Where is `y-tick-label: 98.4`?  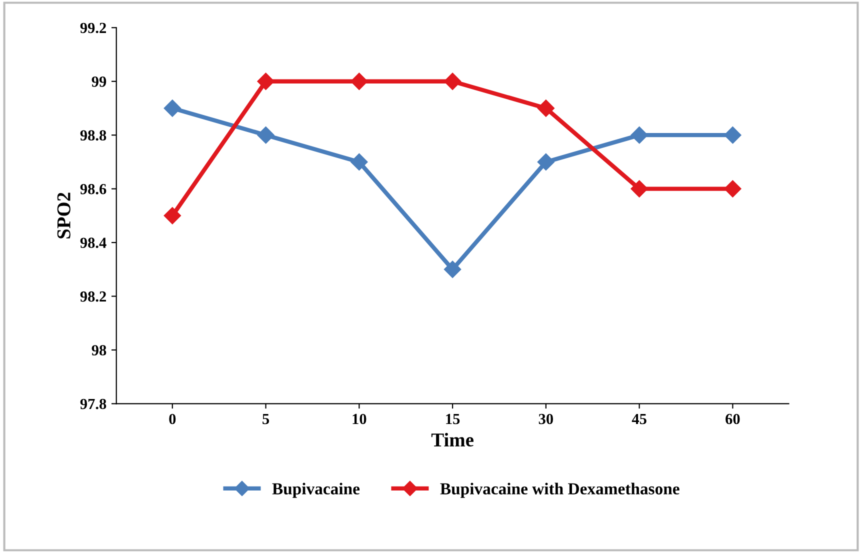
y-tick-label: 98.4 is located at coordinates (93, 243).